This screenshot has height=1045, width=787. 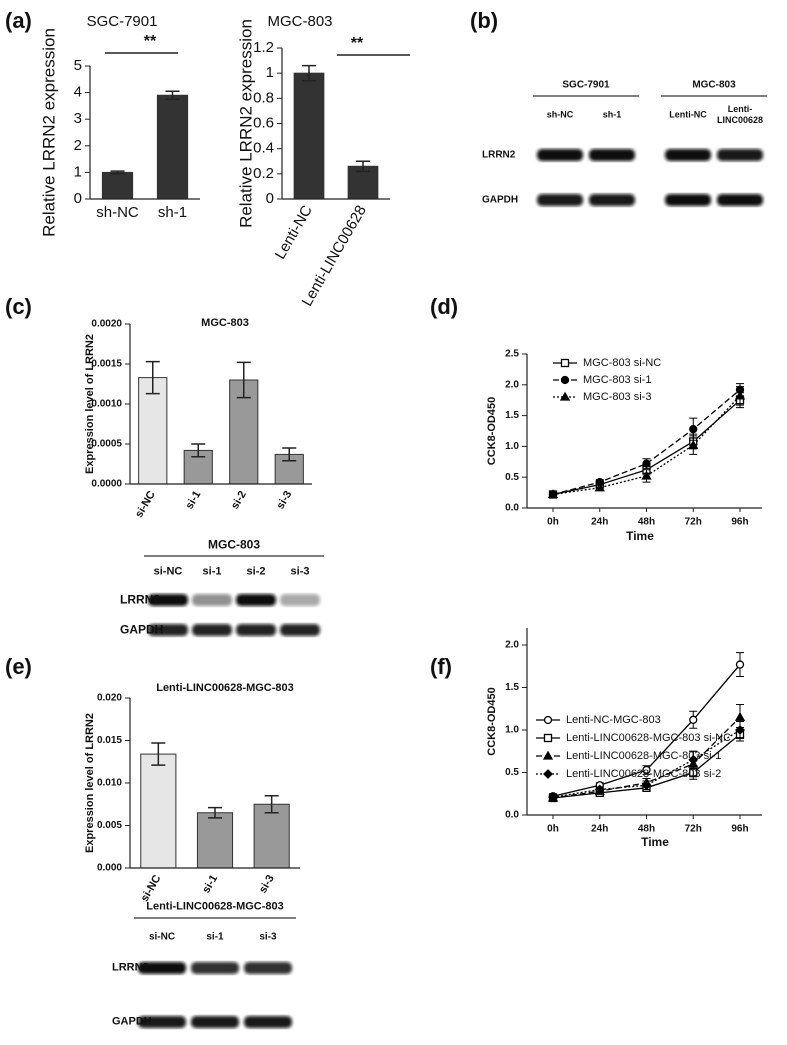 I want to click on panel-label: (d), so click(x=444, y=306).